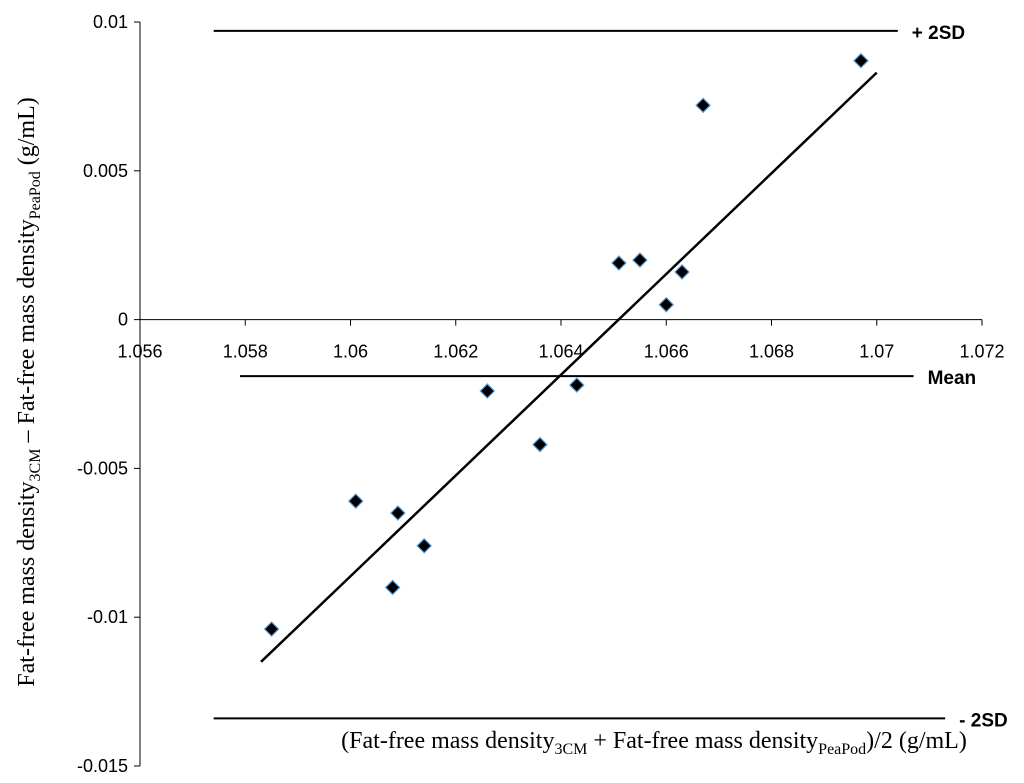 The image size is (1024, 783). I want to click on y-tick-label: 0.01, so click(110, 22).